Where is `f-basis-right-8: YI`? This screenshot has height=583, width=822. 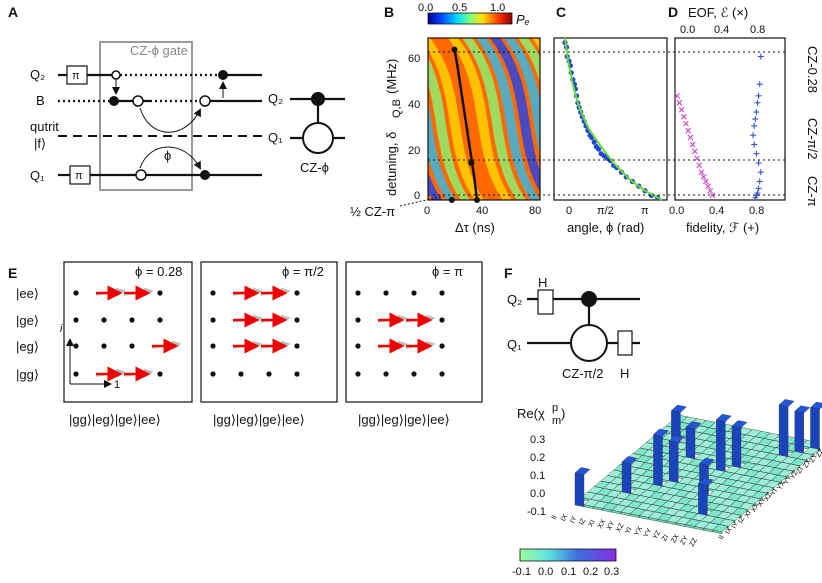
f-basis-right-8: YI is located at coordinates (774, 492).